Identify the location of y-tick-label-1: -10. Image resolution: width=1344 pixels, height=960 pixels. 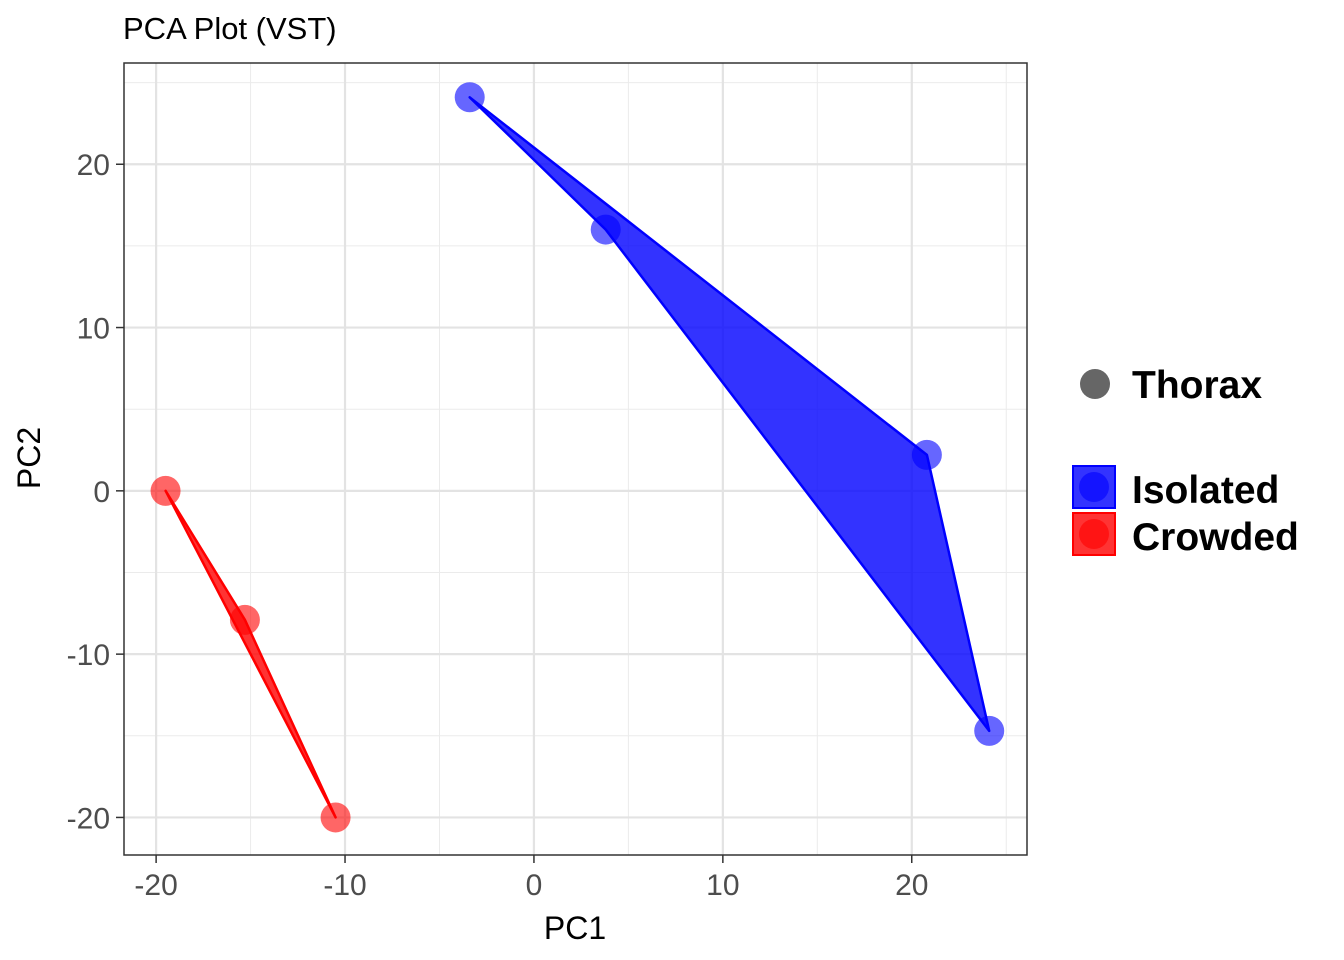
(88, 655).